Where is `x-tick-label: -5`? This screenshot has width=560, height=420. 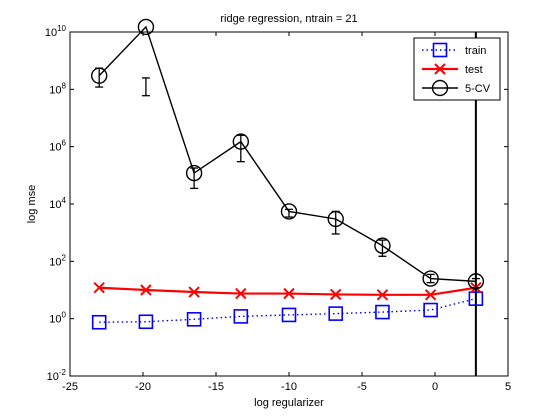
x-tick-label: -5 is located at coordinates (362, 387).